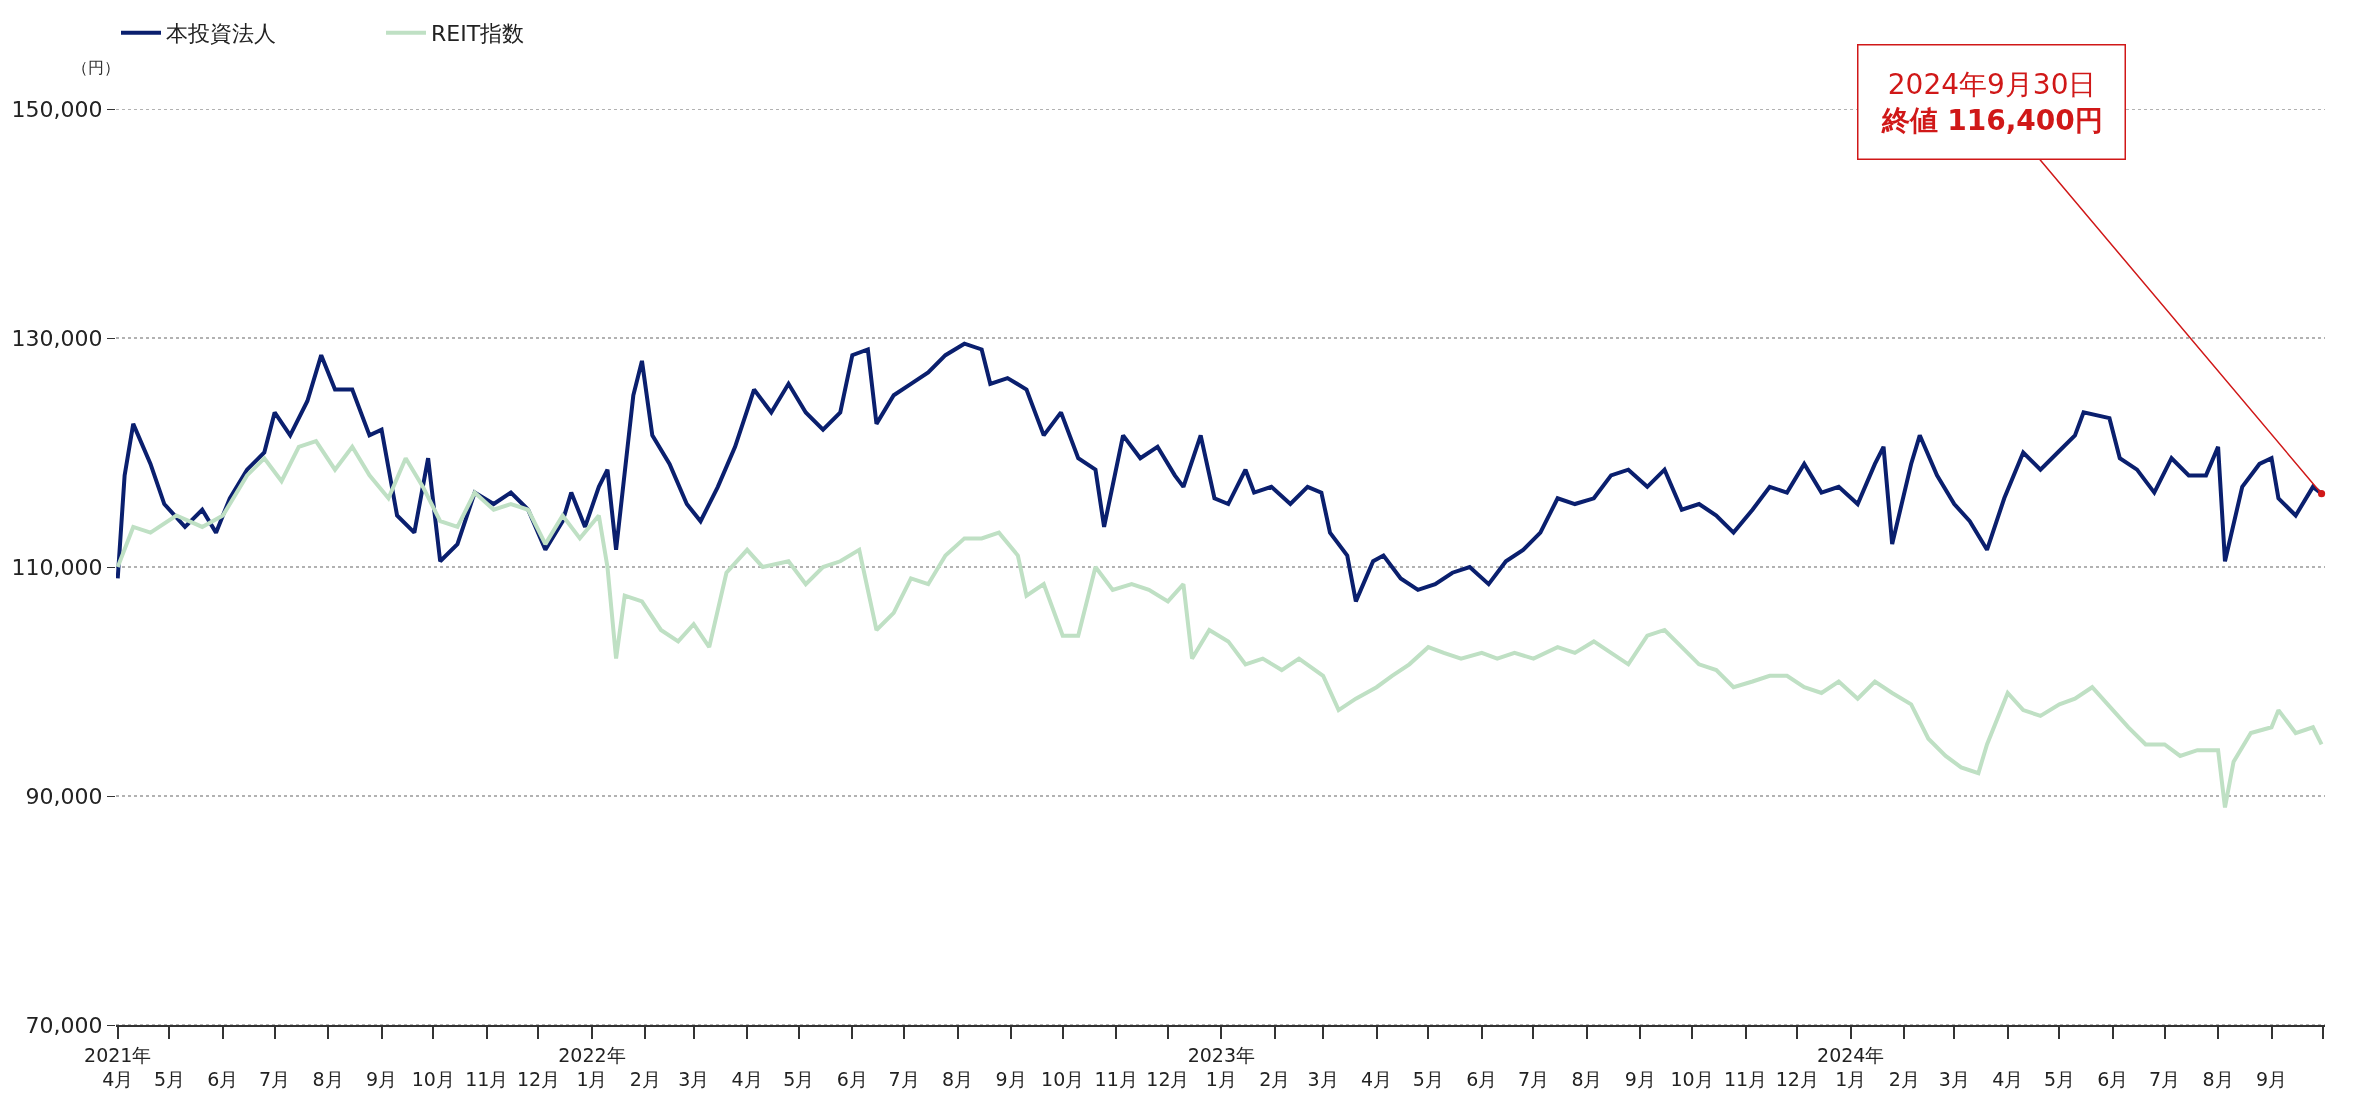 The height and width of the screenshot is (1120, 2365). What do you see at coordinates (57, 567) in the screenshot?
I see `y-tick-label: 110,000` at bounding box center [57, 567].